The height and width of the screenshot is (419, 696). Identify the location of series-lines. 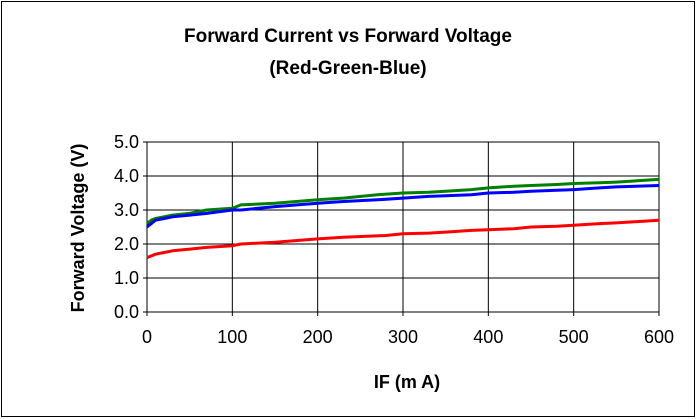
(403, 218).